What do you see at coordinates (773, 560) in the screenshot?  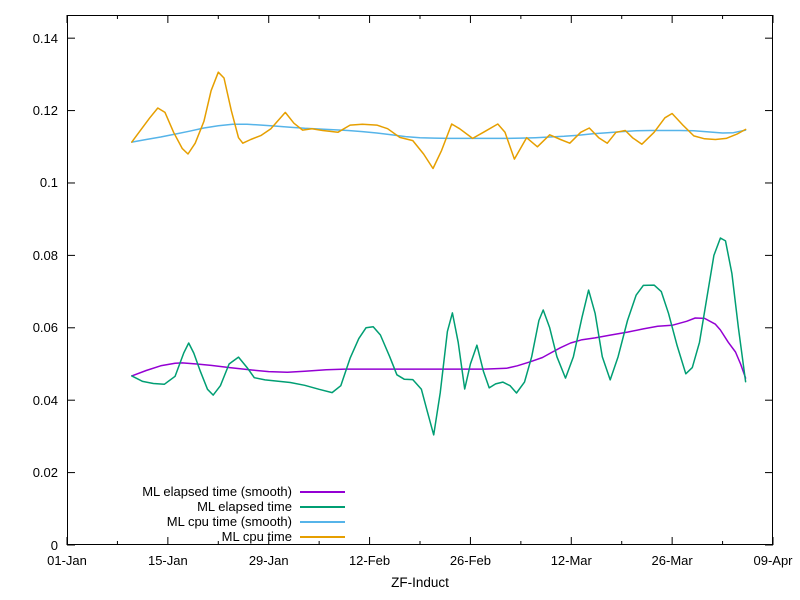 I see `x-tick-label: 09-Apr` at bounding box center [773, 560].